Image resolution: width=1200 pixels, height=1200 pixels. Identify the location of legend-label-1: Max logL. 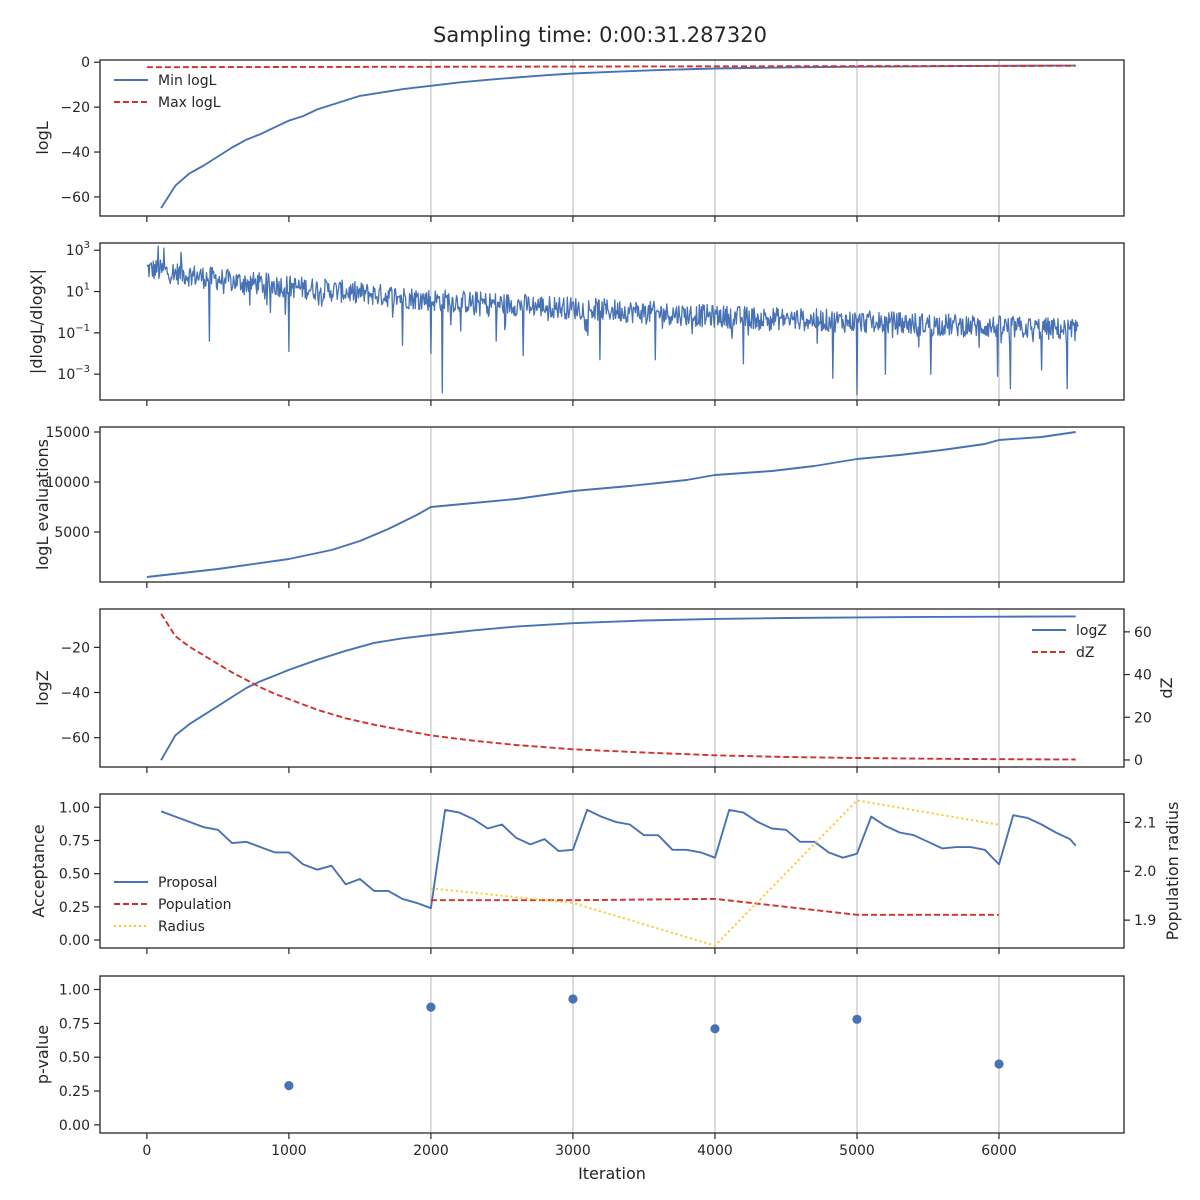
(189, 103).